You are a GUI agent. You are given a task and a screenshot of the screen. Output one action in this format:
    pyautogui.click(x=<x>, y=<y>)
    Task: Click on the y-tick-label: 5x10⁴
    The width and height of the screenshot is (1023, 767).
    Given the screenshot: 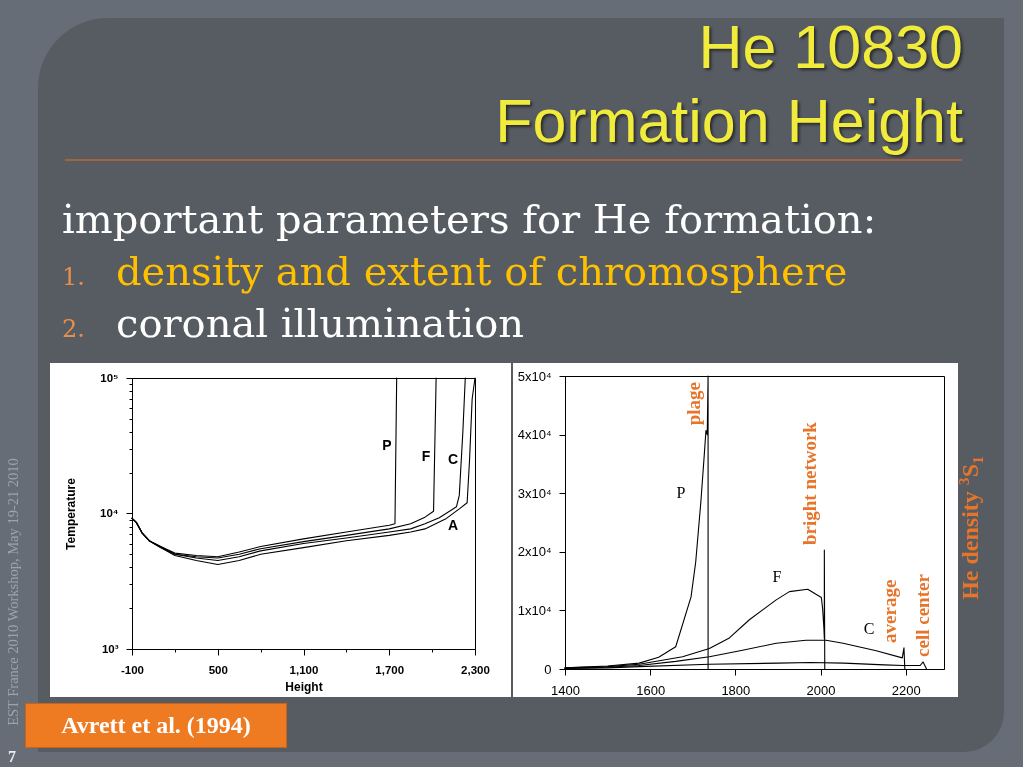 What is the action you would take?
    pyautogui.click(x=534, y=376)
    